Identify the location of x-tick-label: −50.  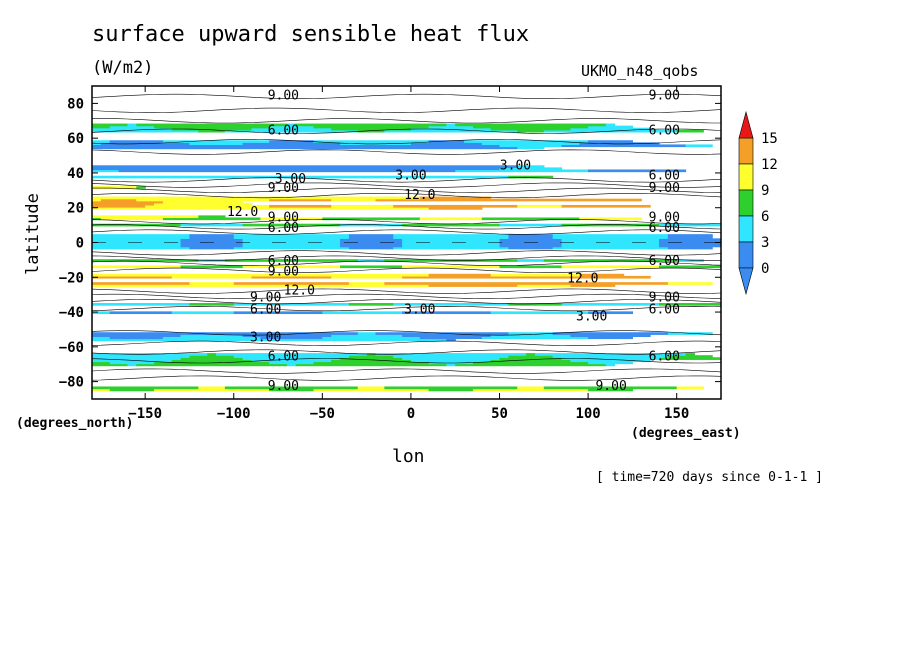
(322, 414).